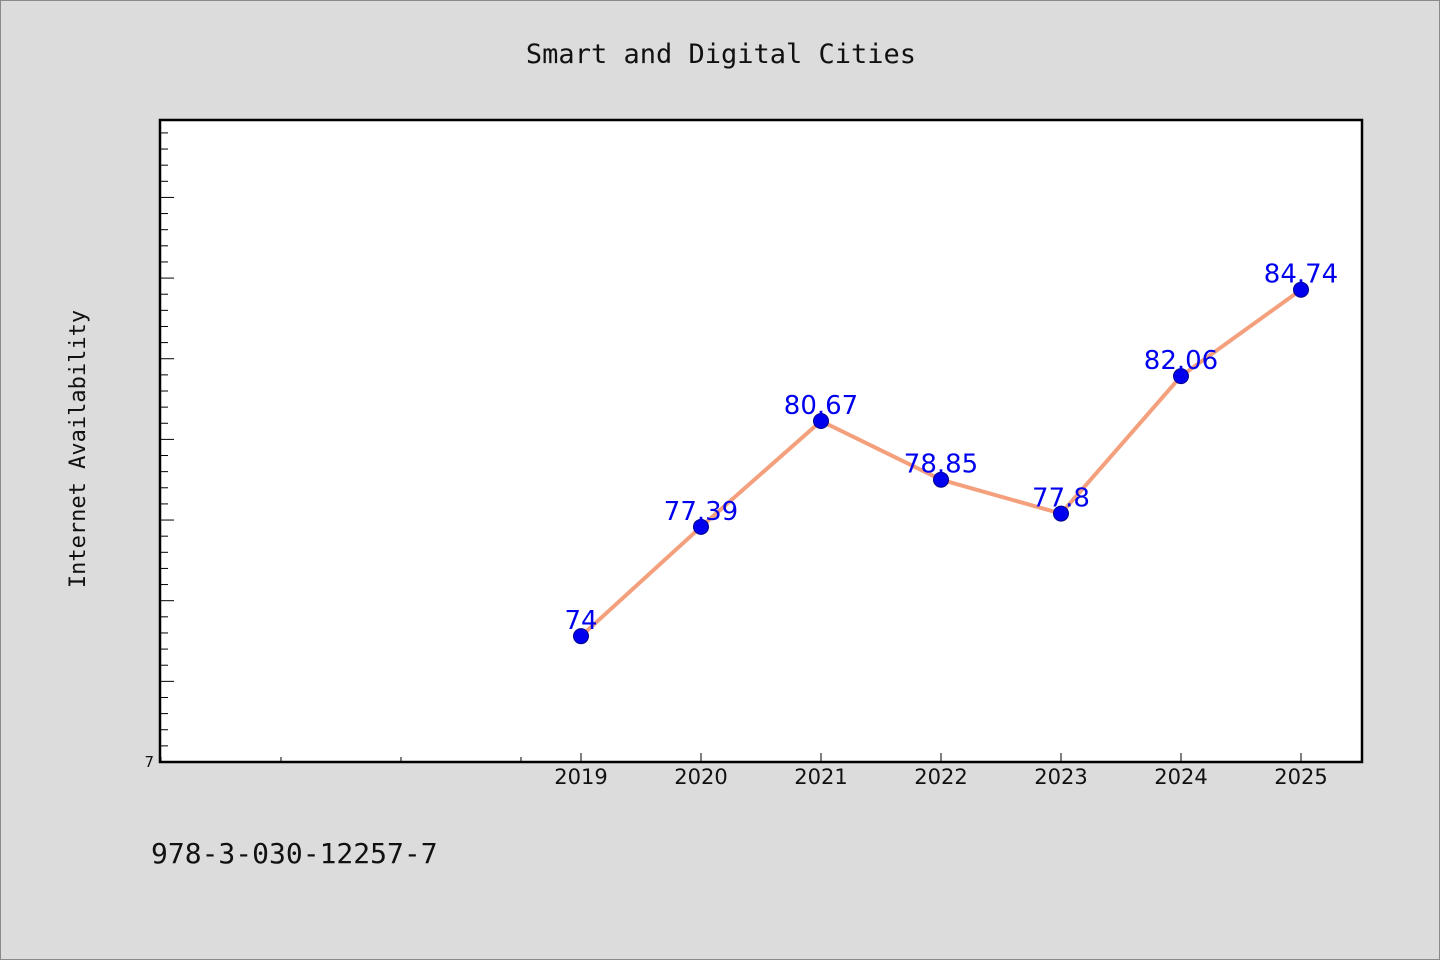  What do you see at coordinates (1180, 777) in the screenshot?
I see `x-tick-label: 2024` at bounding box center [1180, 777].